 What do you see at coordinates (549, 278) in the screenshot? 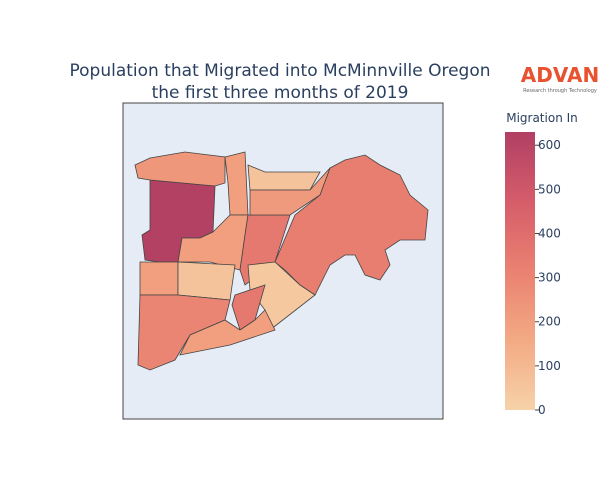
I see `colorbar-tick-label: 300` at bounding box center [549, 278].